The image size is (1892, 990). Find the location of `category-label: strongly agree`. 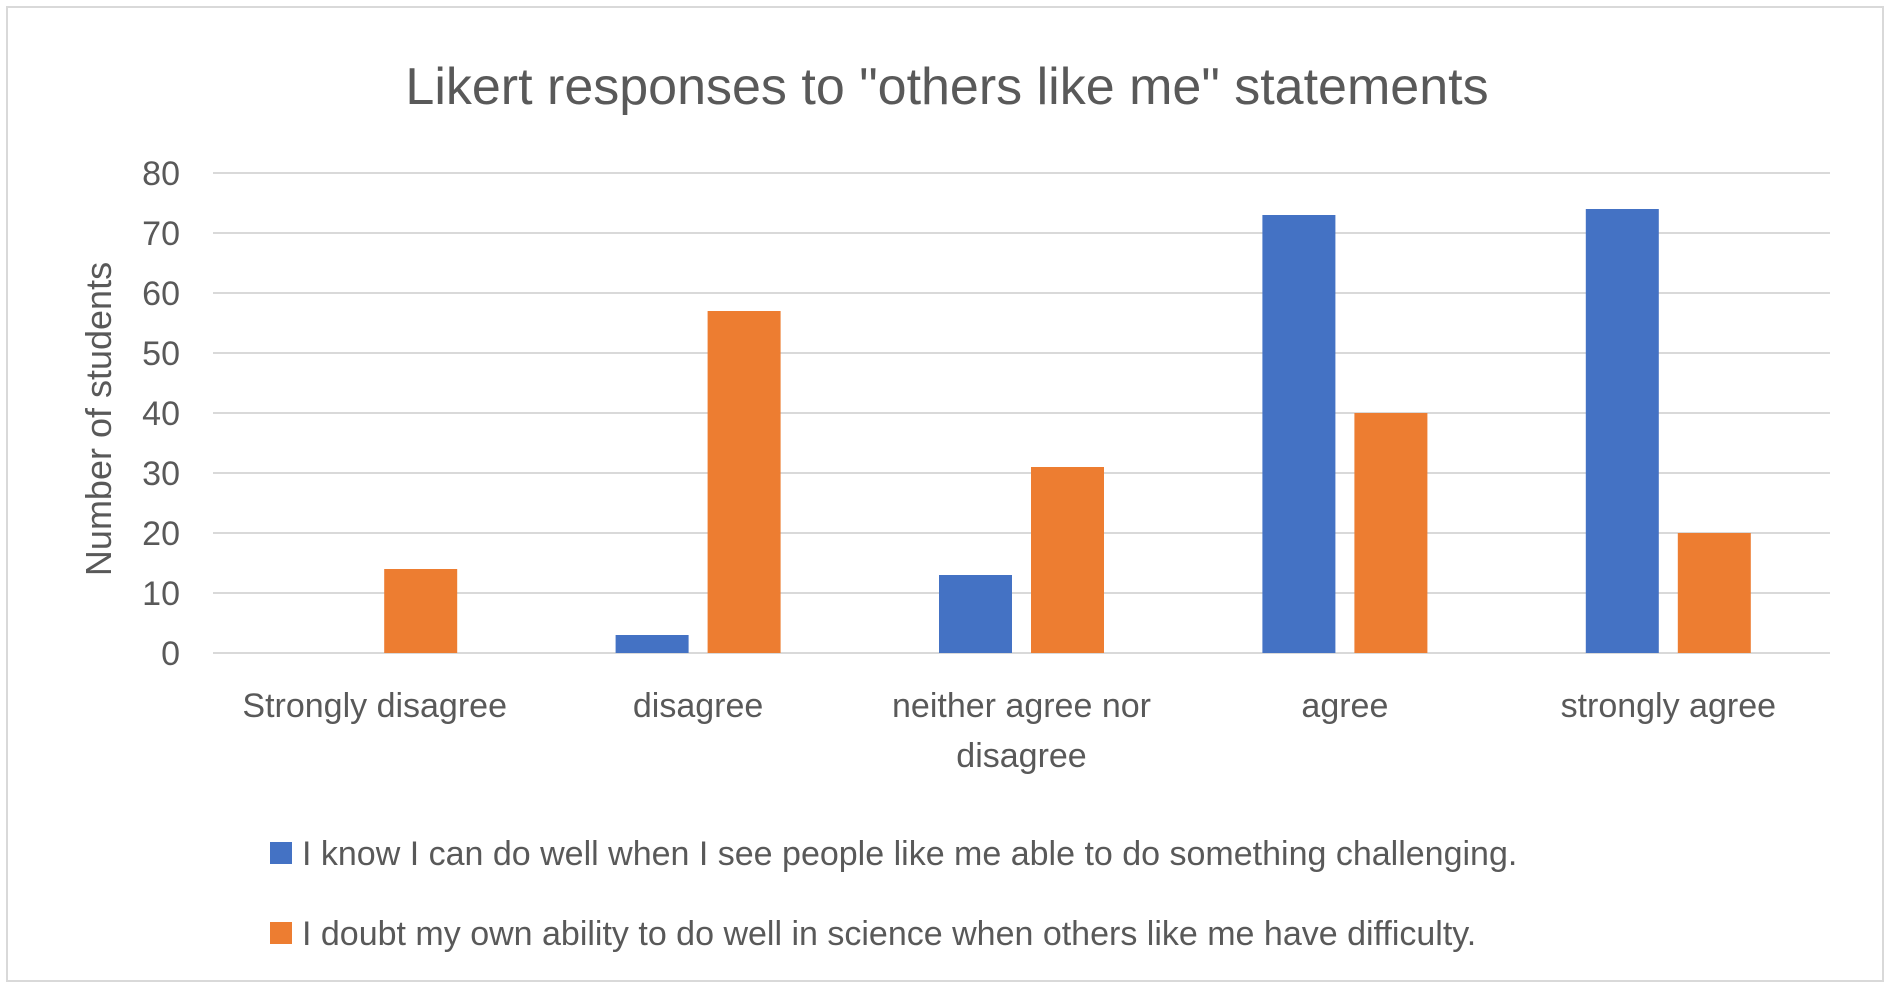

category-label: strongly agree is located at coordinates (1668, 706).